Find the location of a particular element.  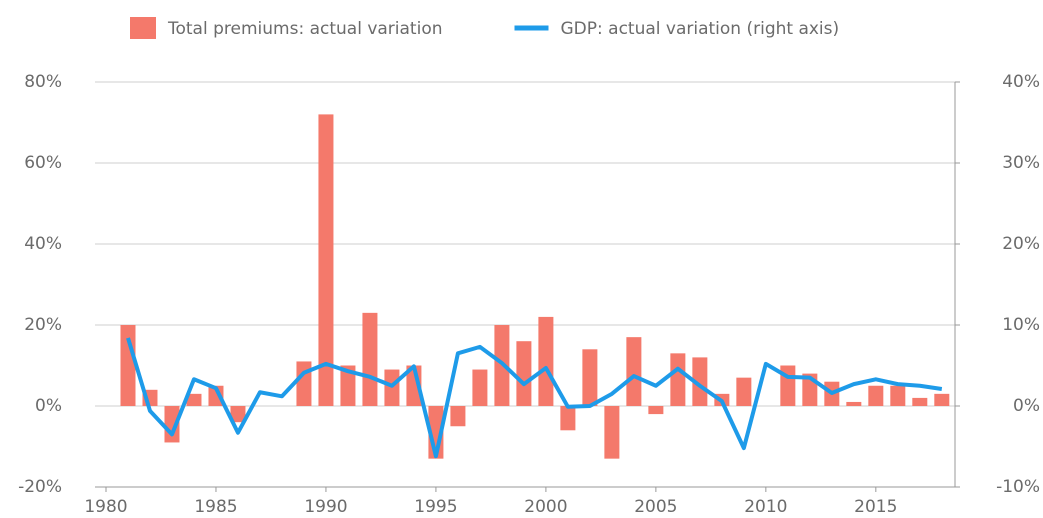

y-tick-label: 0% is located at coordinates (48, 406).